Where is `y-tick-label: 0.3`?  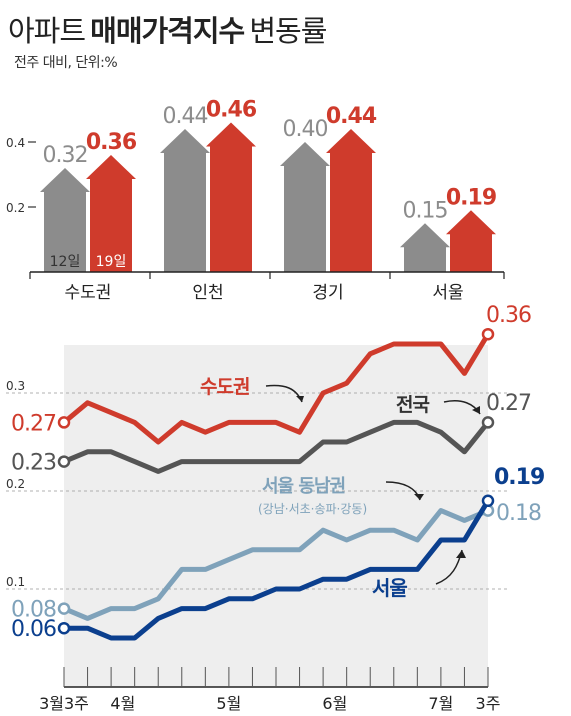
y-tick-label: 0.3 is located at coordinates (15, 386).